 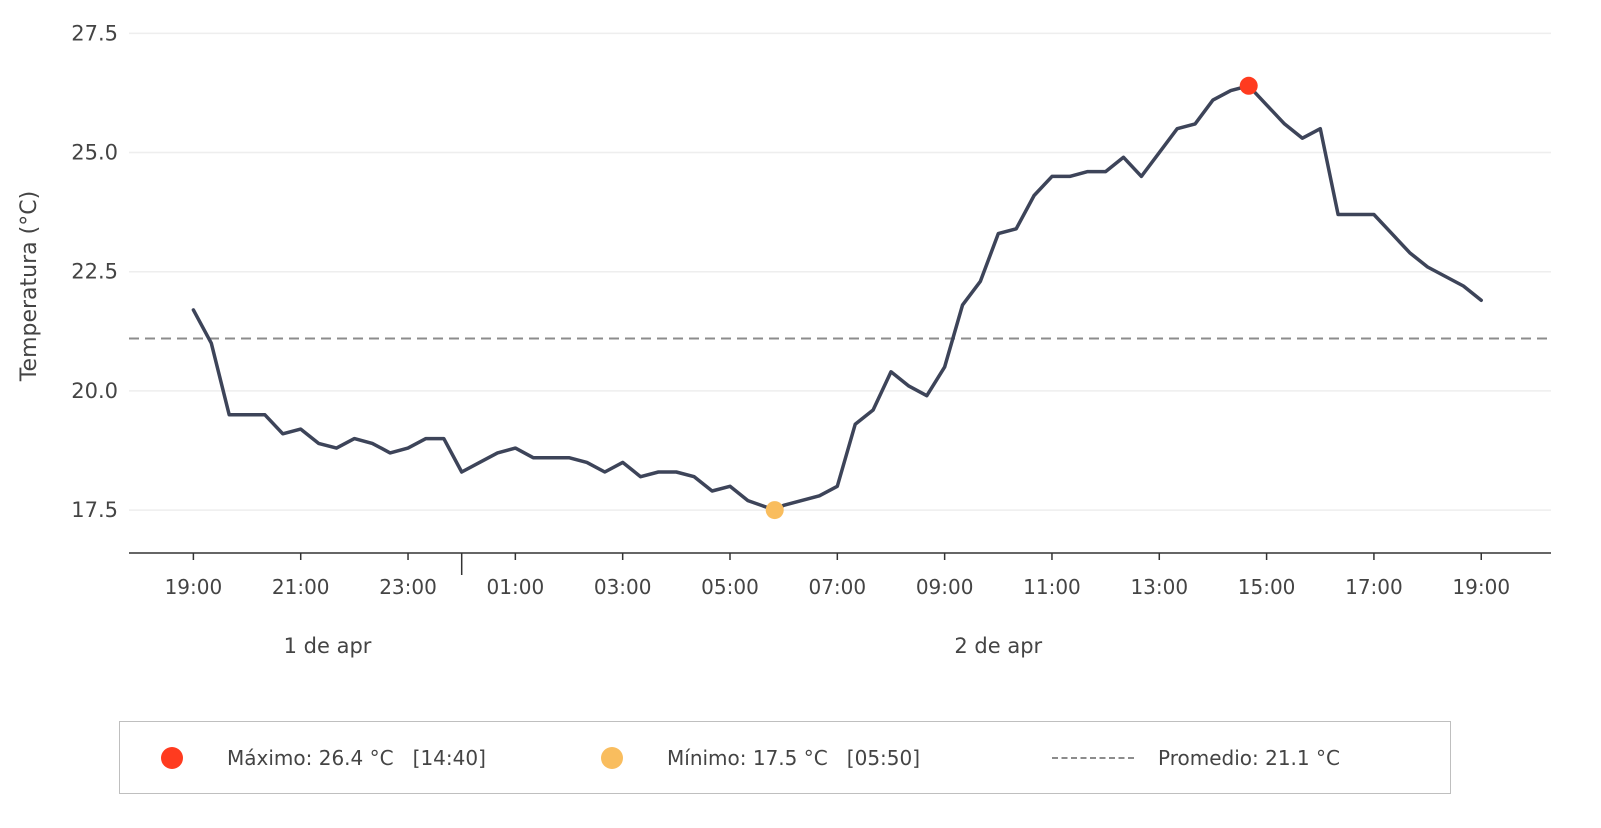 I want to click on legend-item-mean: Promedio: 21.1 °C, so click(x=1196, y=757).